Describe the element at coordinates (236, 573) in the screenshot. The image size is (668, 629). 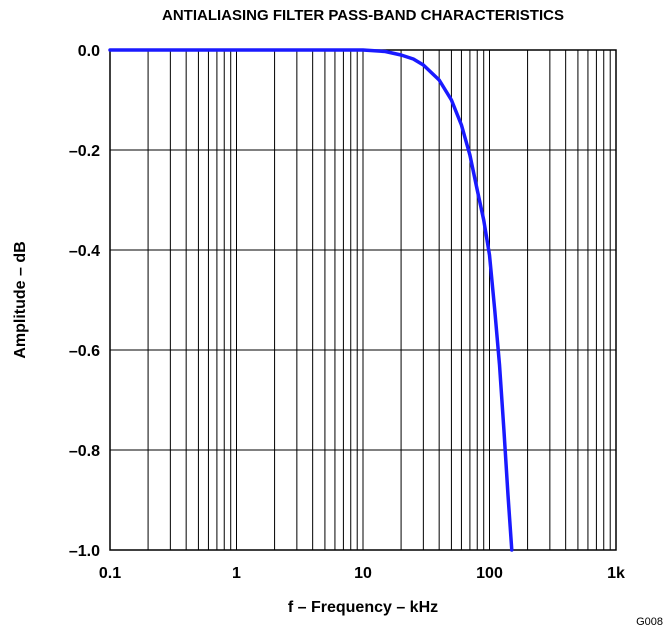
I see `x-tick-label: 1` at that location.